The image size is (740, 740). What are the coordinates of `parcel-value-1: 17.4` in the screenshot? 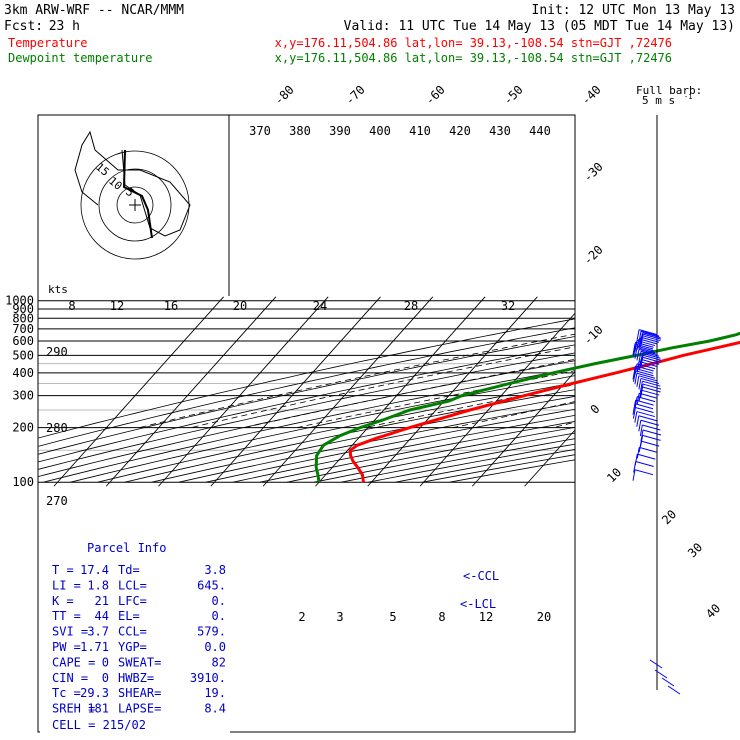 It's located at (94, 570).